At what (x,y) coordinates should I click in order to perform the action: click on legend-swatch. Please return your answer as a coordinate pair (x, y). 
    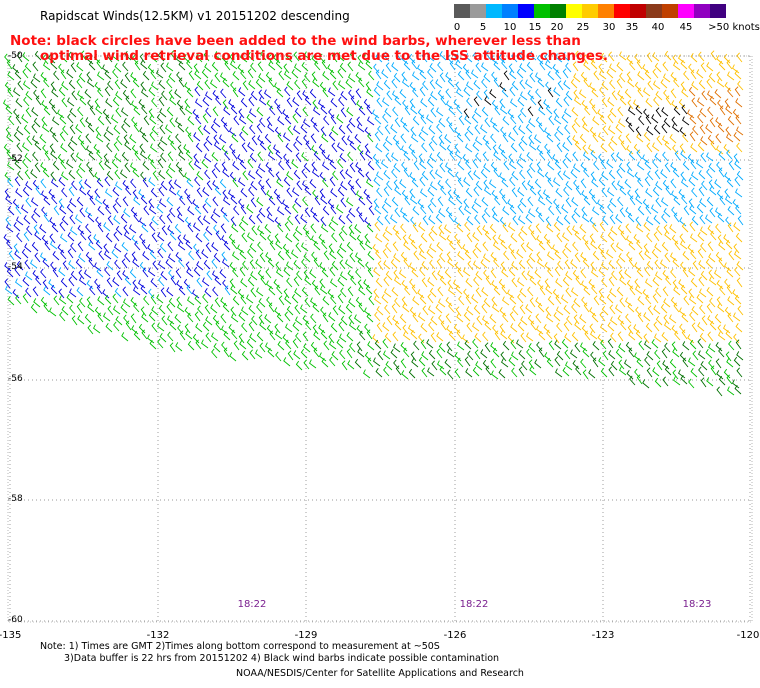
    Looking at the image, I should click on (638, 11).